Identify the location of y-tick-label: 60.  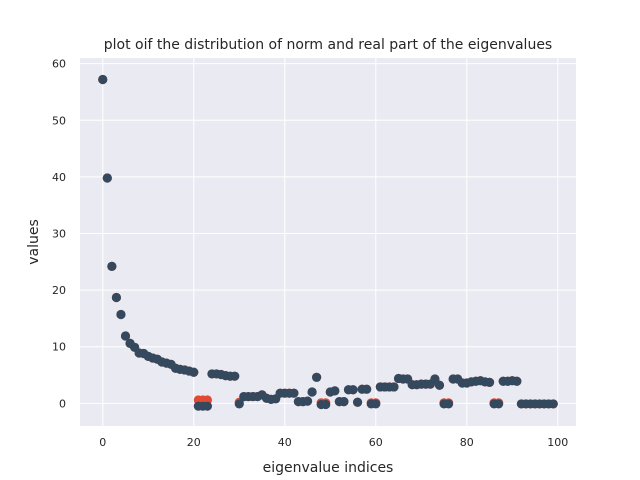
(59, 64).